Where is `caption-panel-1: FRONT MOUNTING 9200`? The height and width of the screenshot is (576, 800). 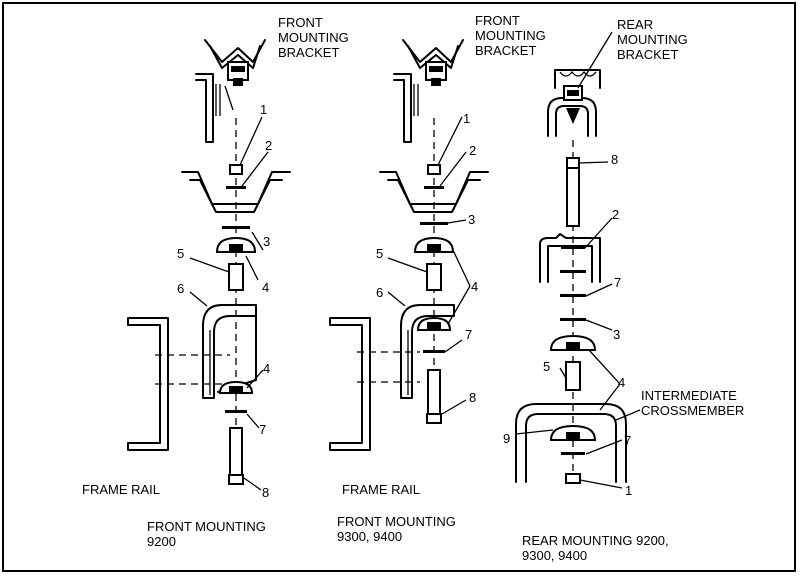 caption-panel-1: FRONT MOUNTING 9200 is located at coordinates (206, 534).